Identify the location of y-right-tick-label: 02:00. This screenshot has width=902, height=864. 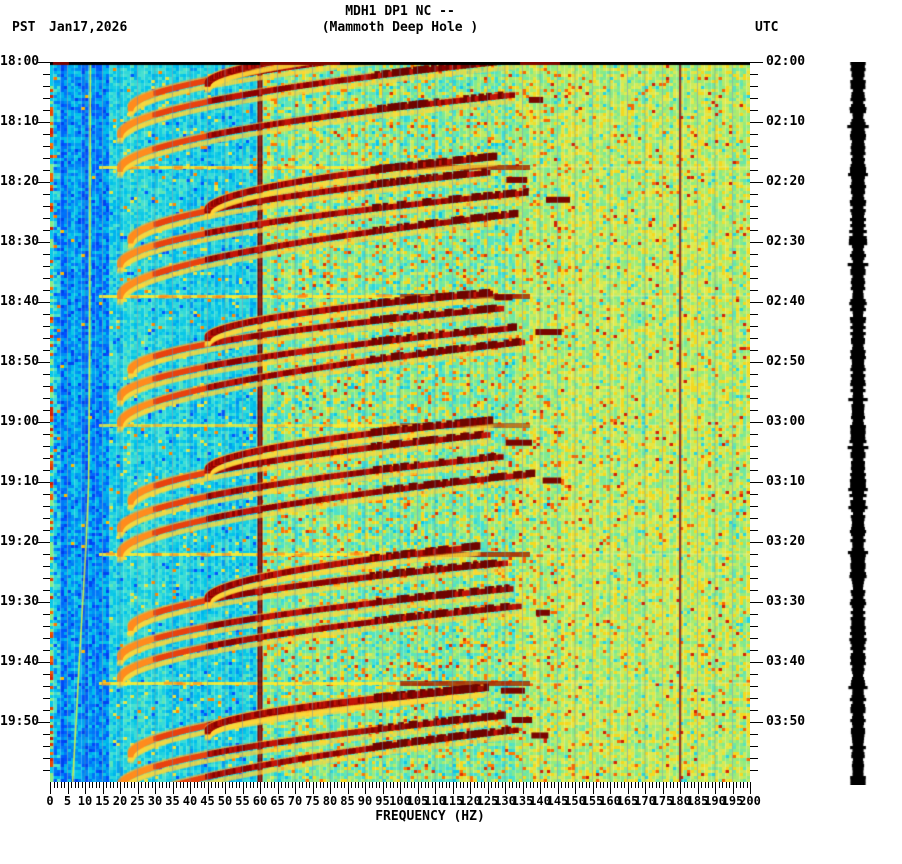
(786, 61).